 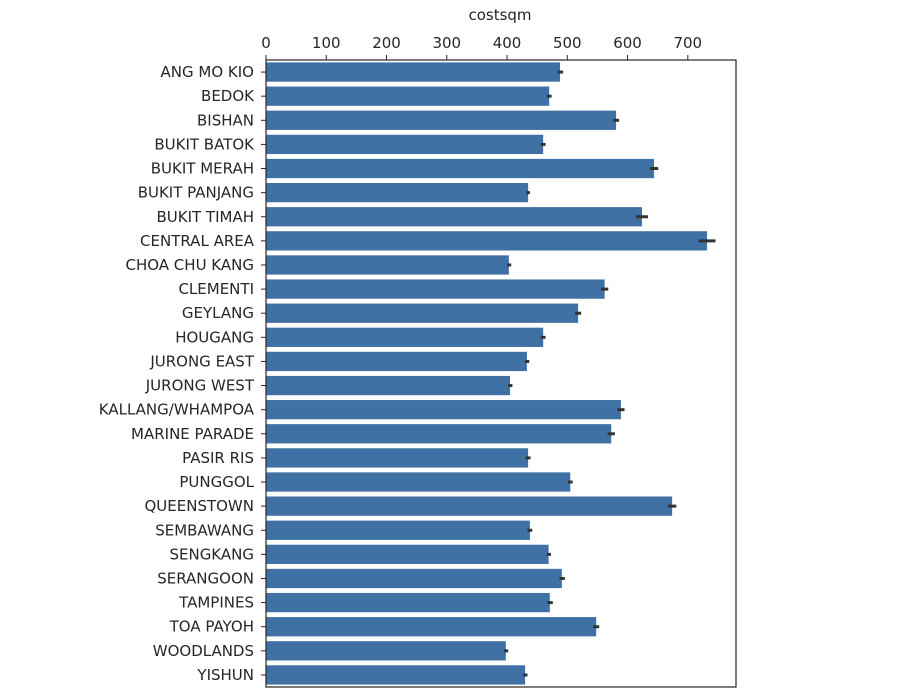 I want to click on category-label: MARINE PARADE, so click(x=192, y=434).